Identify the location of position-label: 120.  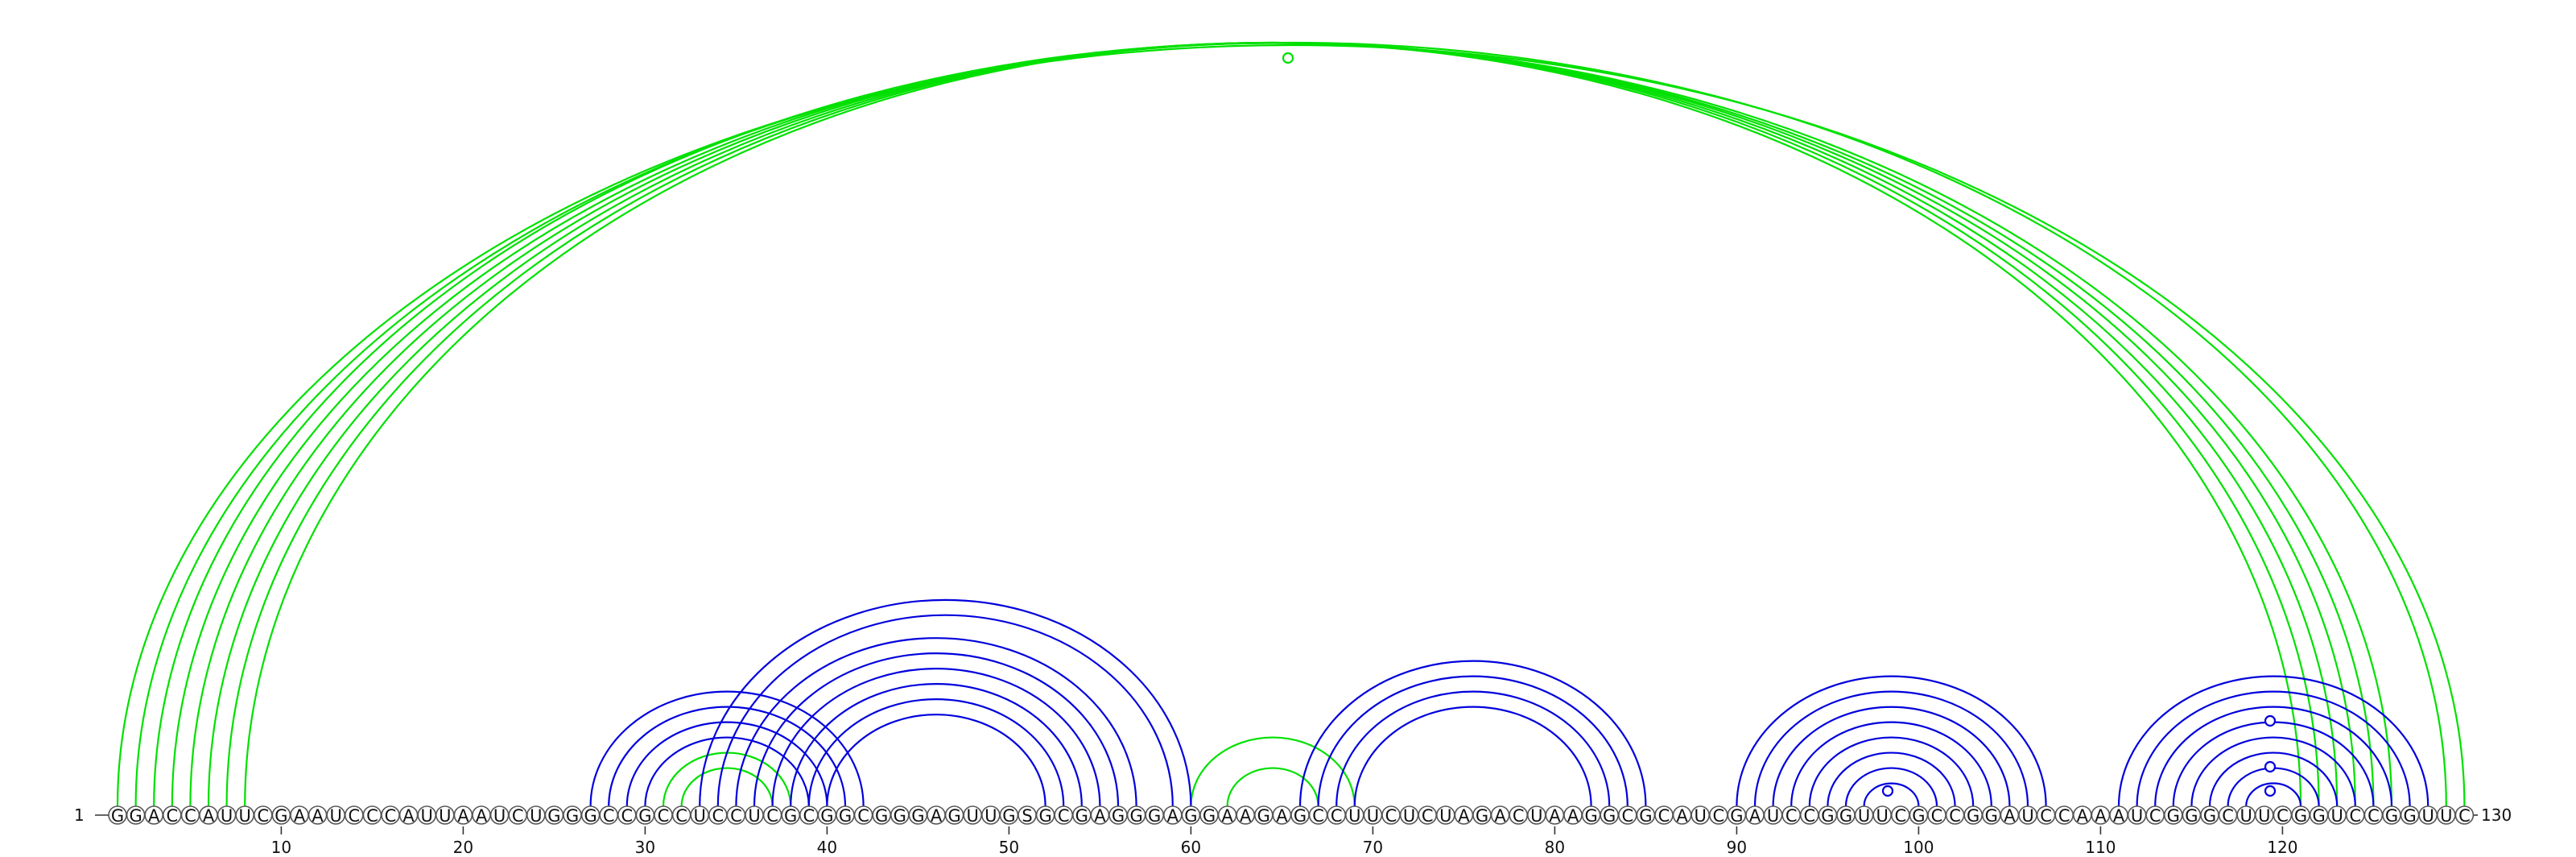
(2282, 847).